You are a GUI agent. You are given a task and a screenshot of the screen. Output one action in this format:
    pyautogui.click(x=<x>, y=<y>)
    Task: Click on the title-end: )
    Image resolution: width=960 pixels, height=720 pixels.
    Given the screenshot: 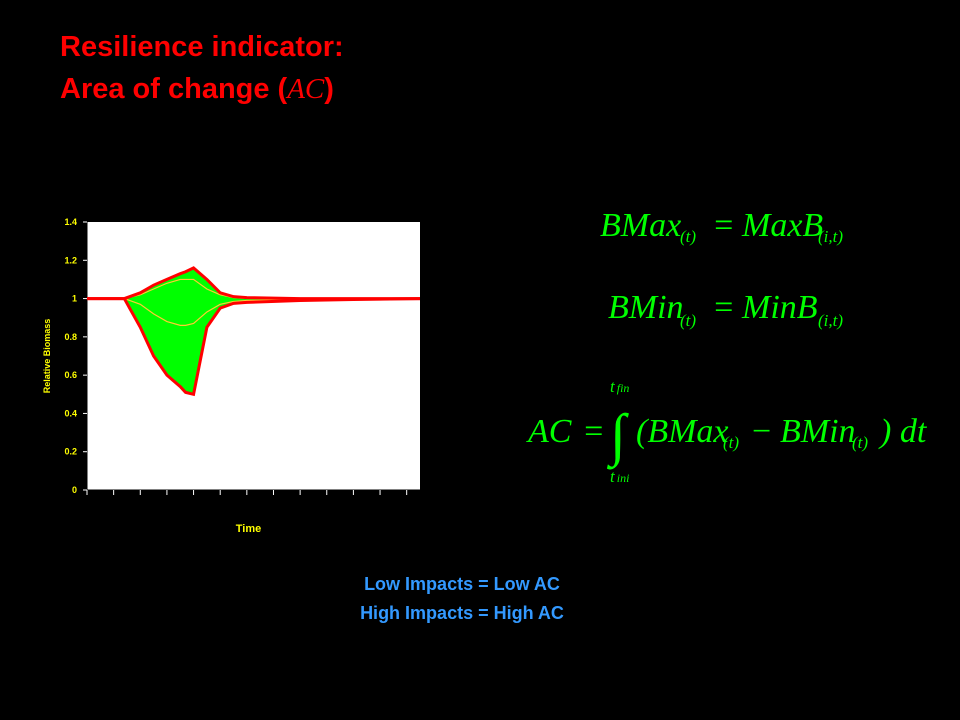 What is the action you would take?
    pyautogui.click(x=329, y=89)
    